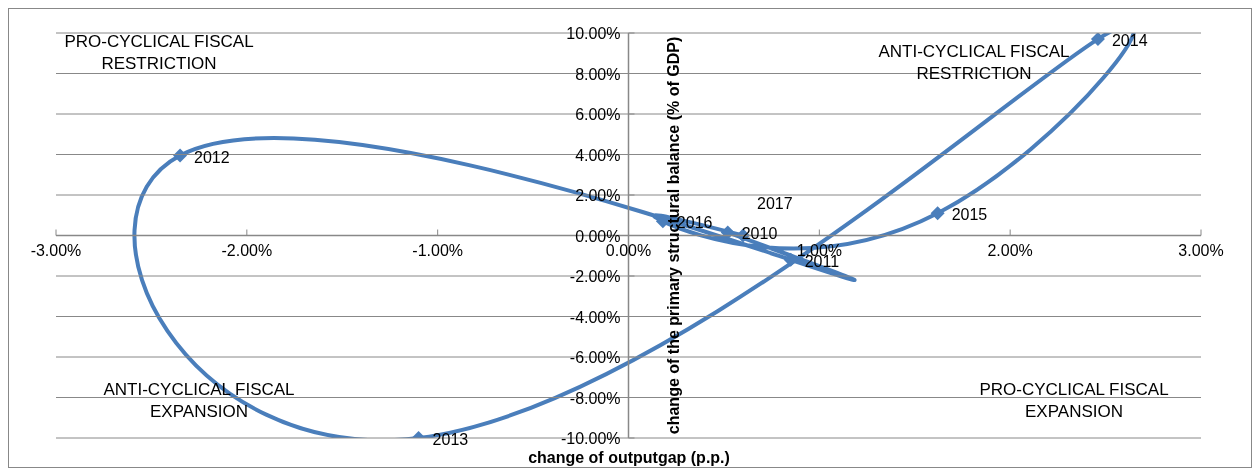 This screenshot has height=470, width=1260. I want to click on annotation: 2012, so click(212, 157).